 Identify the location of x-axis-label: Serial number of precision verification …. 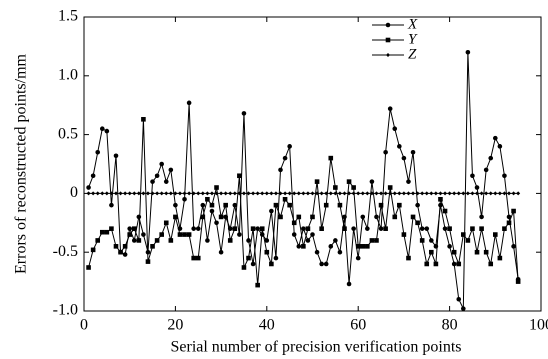
(315, 347).